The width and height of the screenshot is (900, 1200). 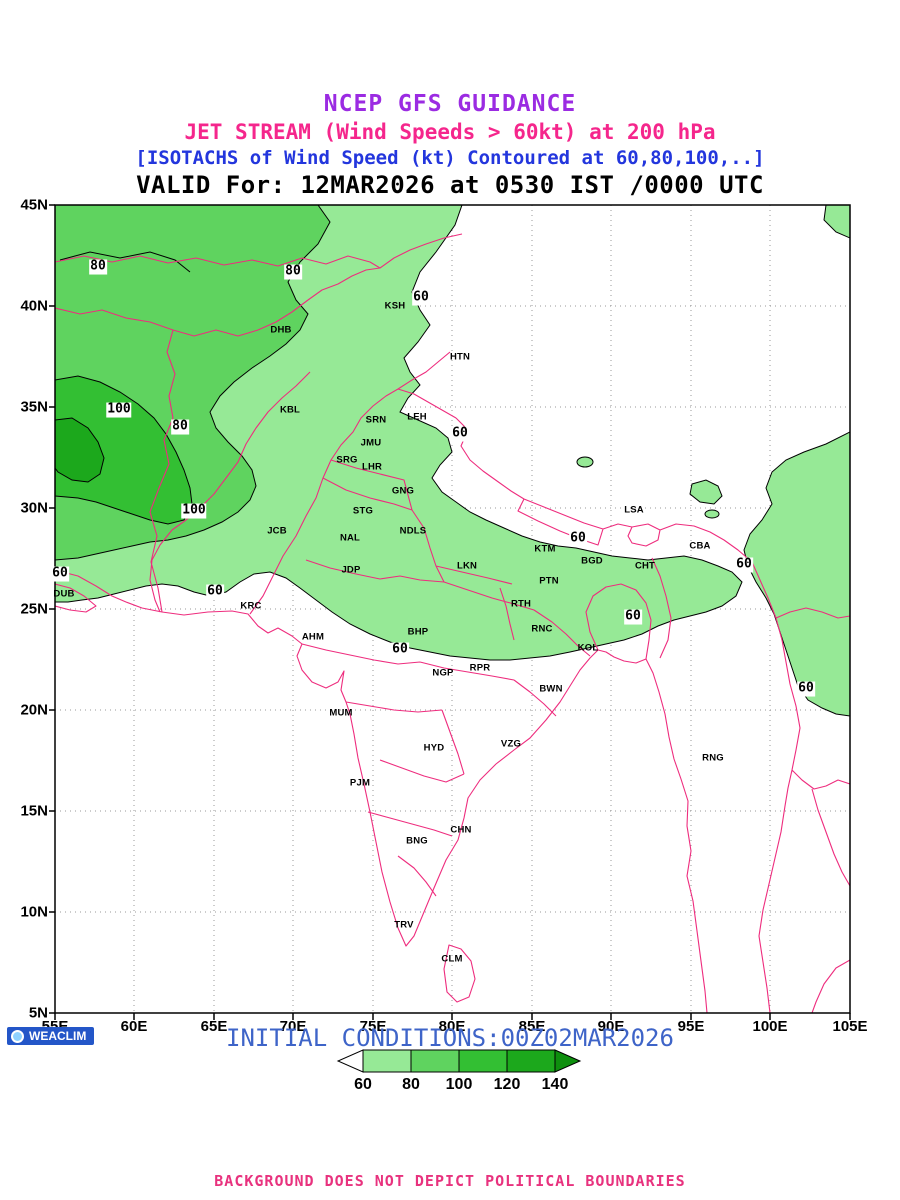 I want to click on isotach-region-60-east, so click(x=796, y=574).